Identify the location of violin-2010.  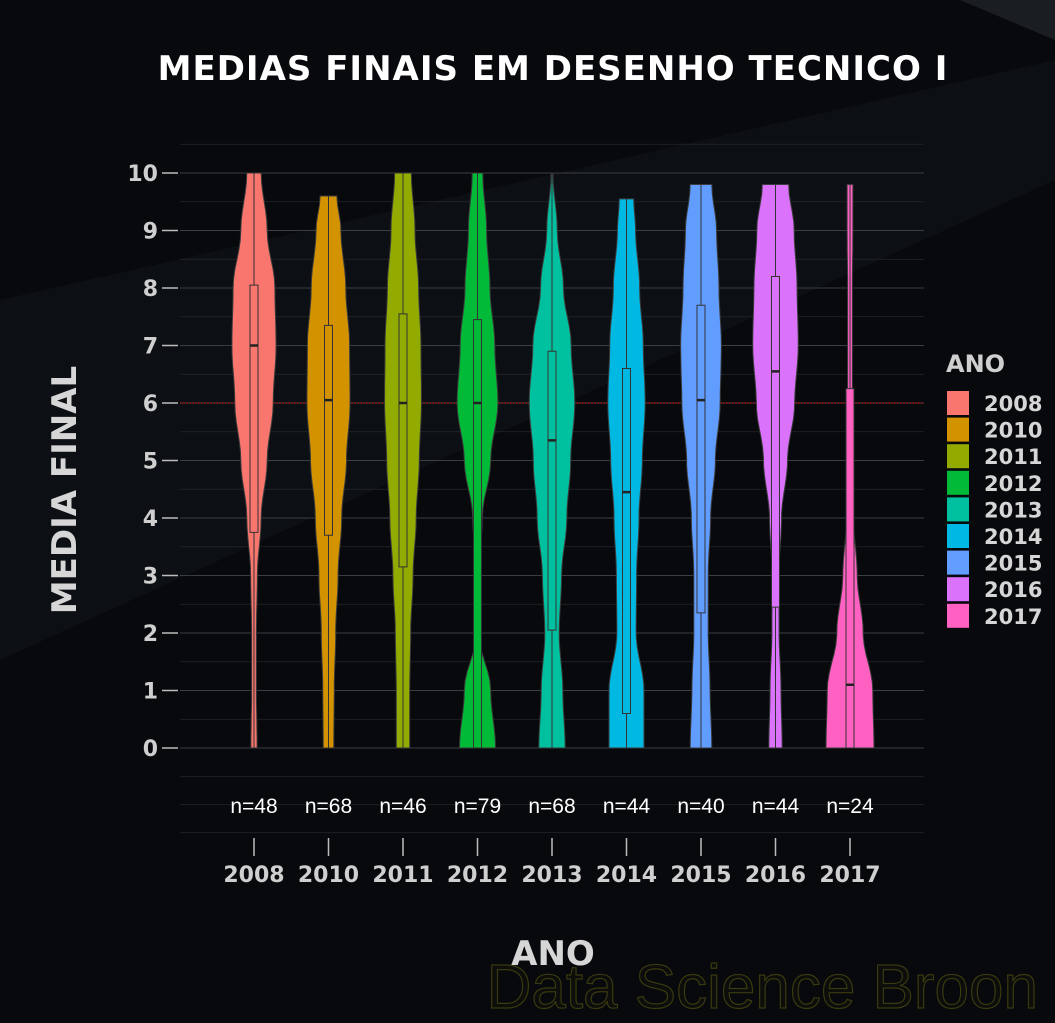
(328, 472).